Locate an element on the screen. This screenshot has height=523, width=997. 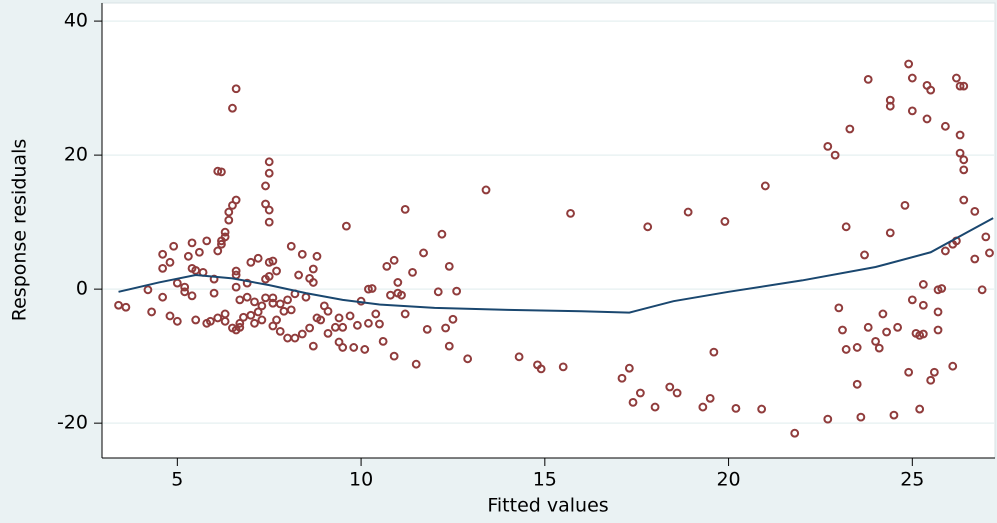
x-axis-title: Fitted values is located at coordinates (547, 506).